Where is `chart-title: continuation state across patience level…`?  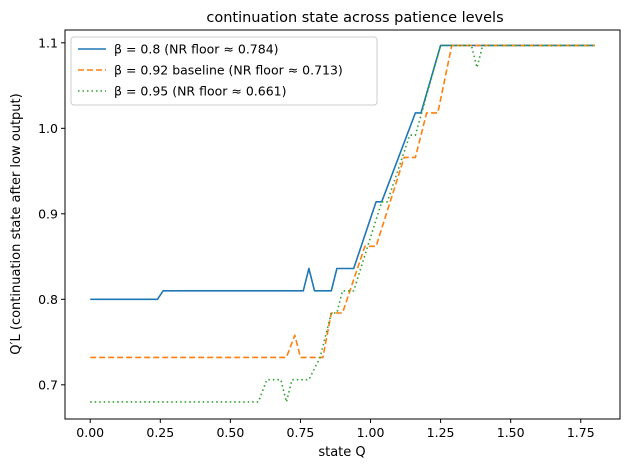 chart-title: continuation state across patience level… is located at coordinates (354, 18).